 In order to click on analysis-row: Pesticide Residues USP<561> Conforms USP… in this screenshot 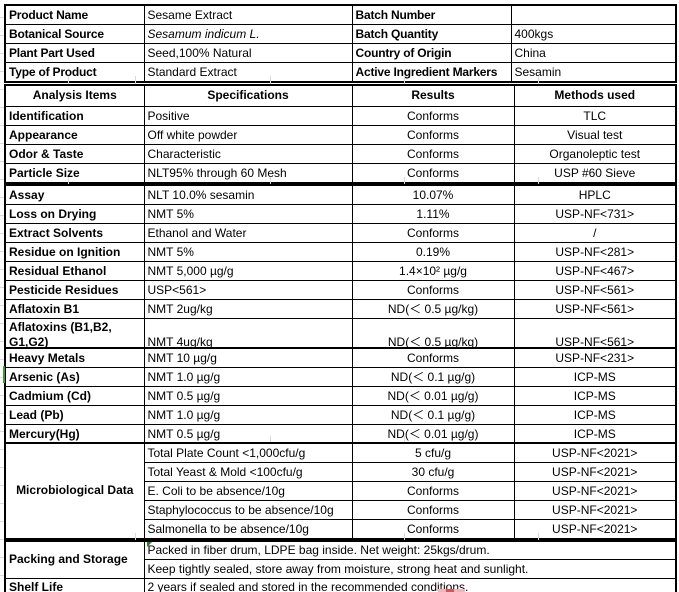, I will do `click(340, 290)`.